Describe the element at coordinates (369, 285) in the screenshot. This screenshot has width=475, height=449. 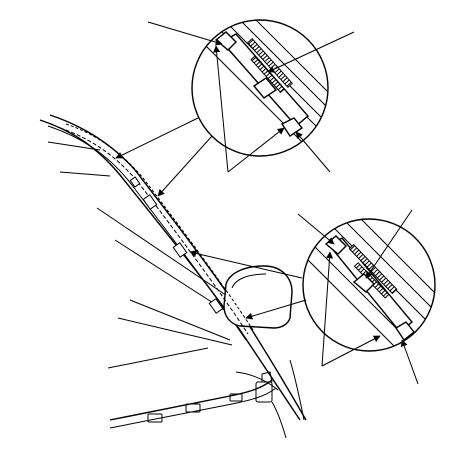
I see `detail-circle-lower` at that location.